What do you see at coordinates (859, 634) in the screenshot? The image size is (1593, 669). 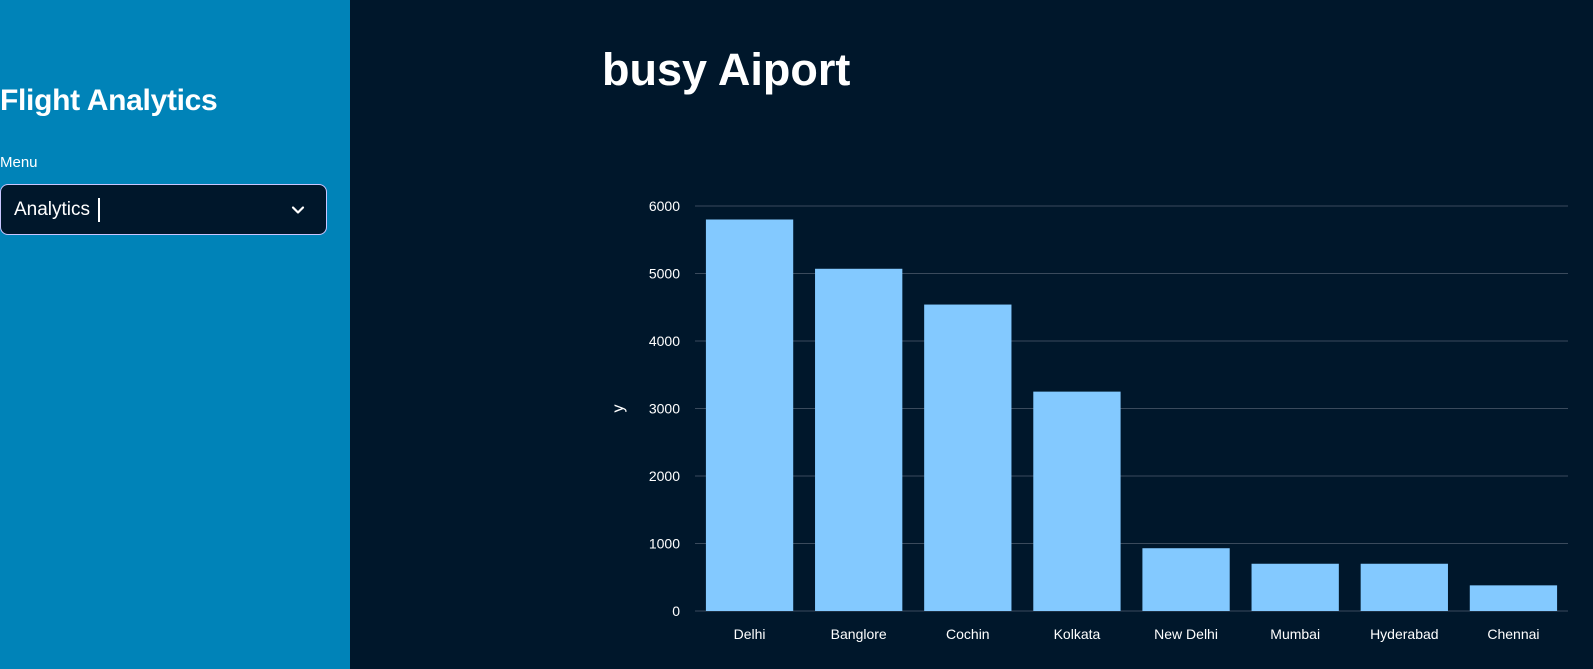 I see `x-tick-label: Banglore` at bounding box center [859, 634].